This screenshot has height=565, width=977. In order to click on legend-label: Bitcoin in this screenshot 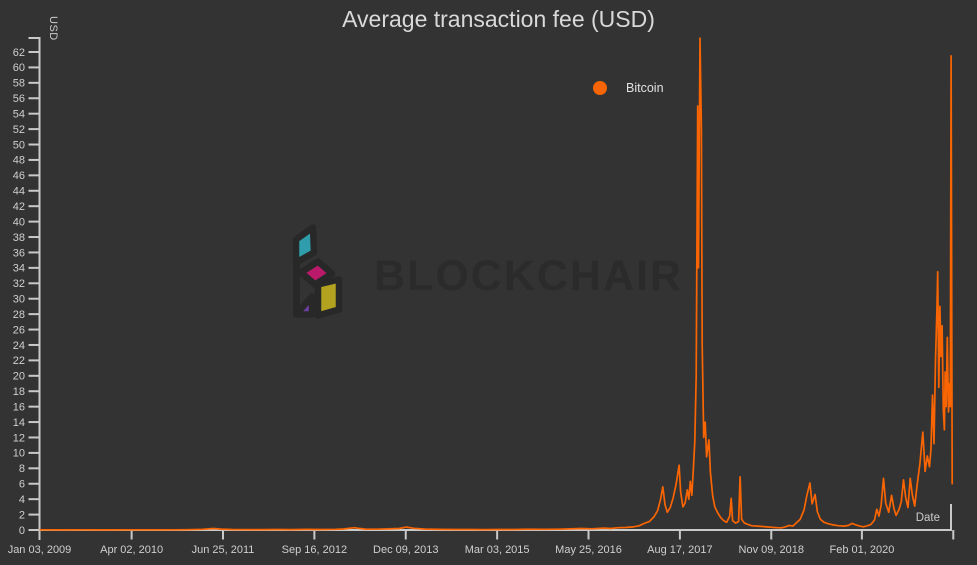, I will do `click(645, 88)`.